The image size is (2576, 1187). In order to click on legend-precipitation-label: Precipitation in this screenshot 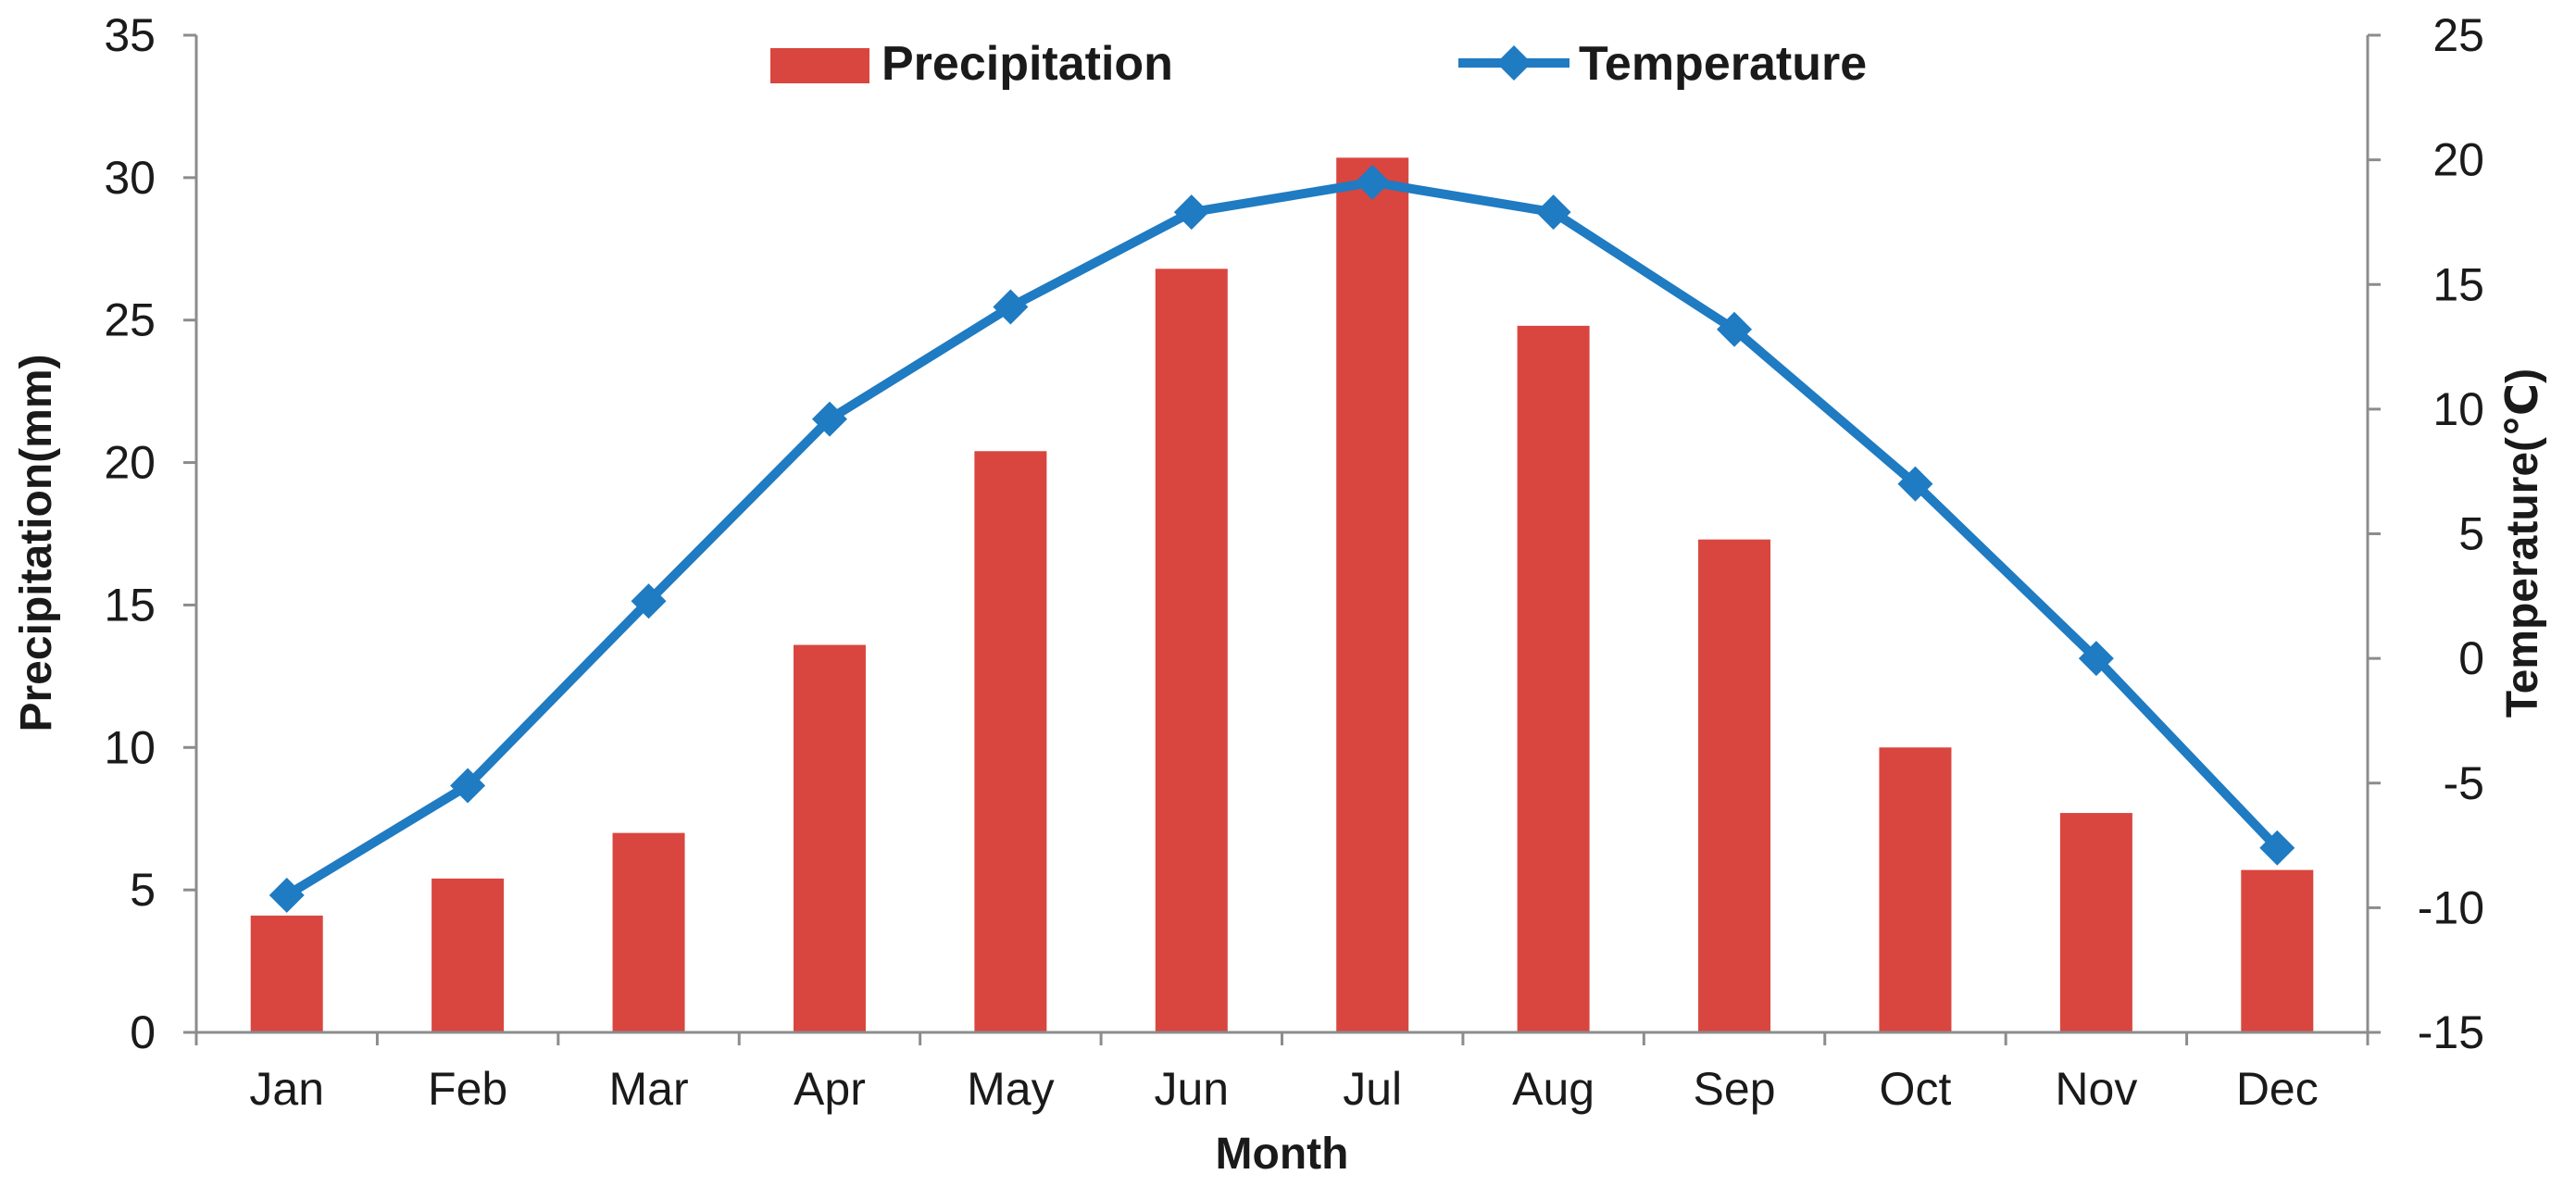, I will do `click(1027, 64)`.